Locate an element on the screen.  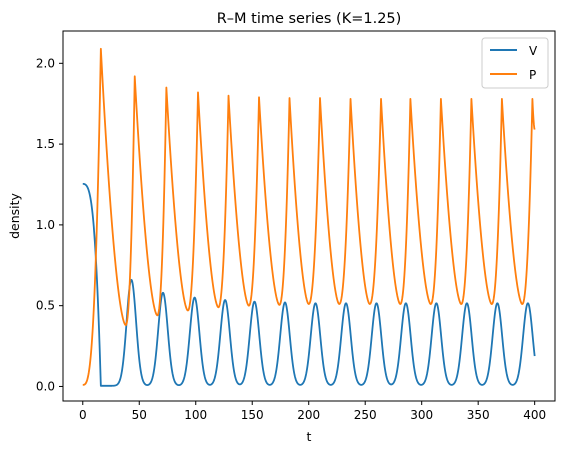
x-axis-ticks: 0 50 100 150 200 250 300 350 400 is located at coordinates (312, 411).